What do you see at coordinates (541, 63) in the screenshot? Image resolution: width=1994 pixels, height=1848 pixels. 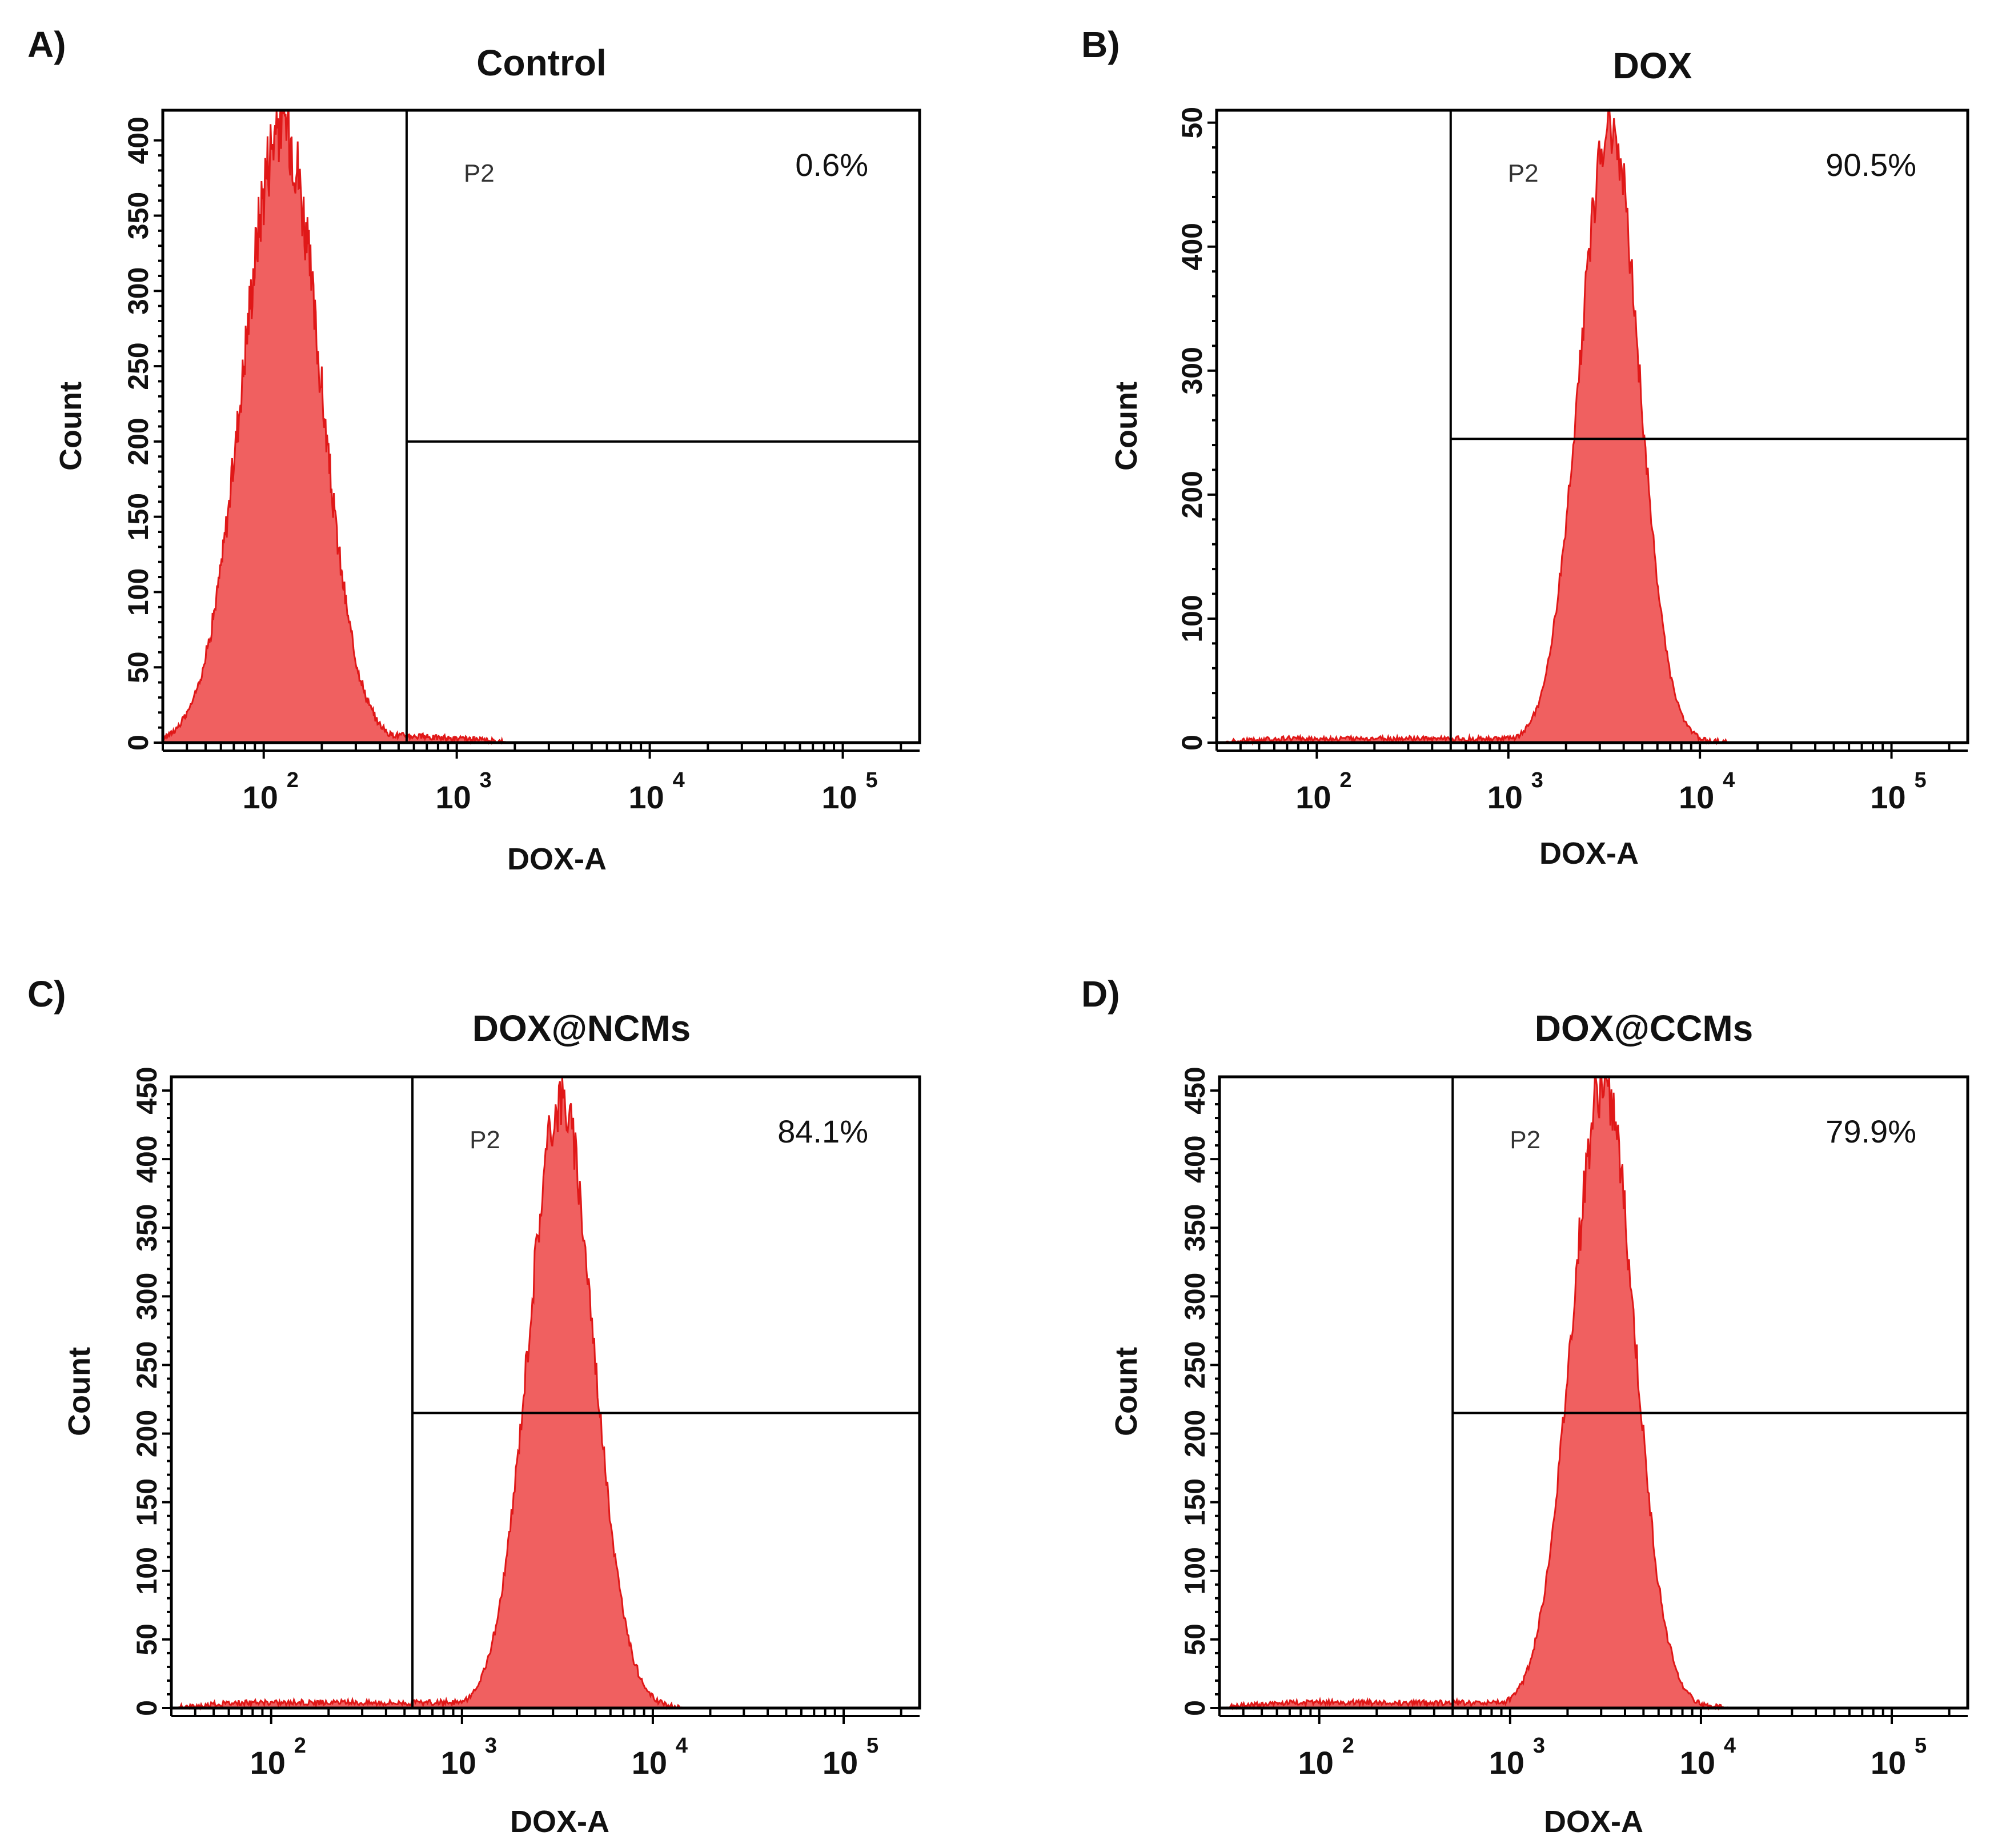 I see `panel-title: Control` at bounding box center [541, 63].